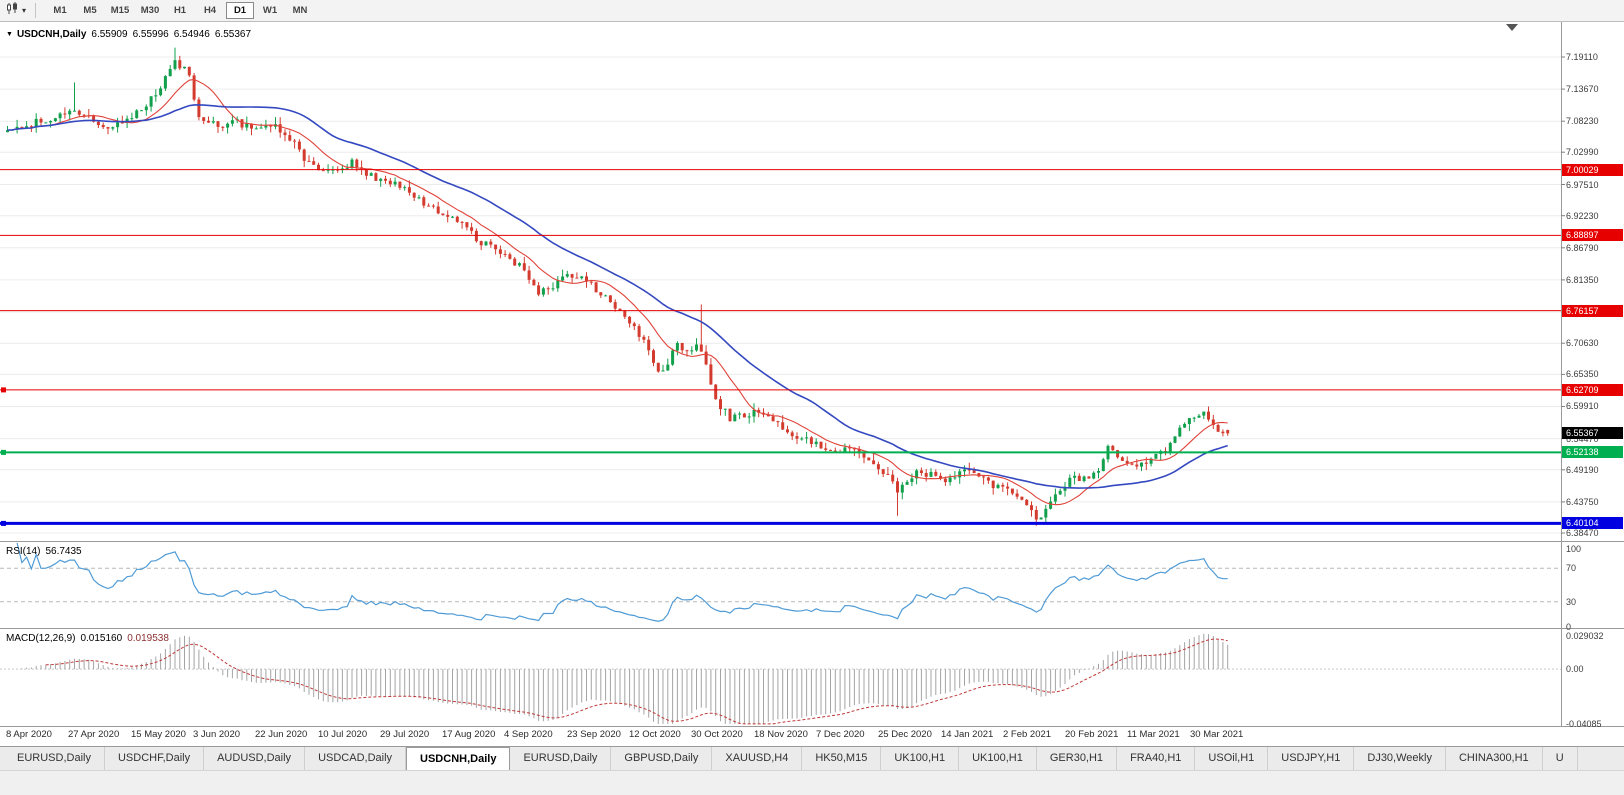  Describe the element at coordinates (1153, 734) in the screenshot. I see `date-tick-label: 11 Mar 2021` at that location.